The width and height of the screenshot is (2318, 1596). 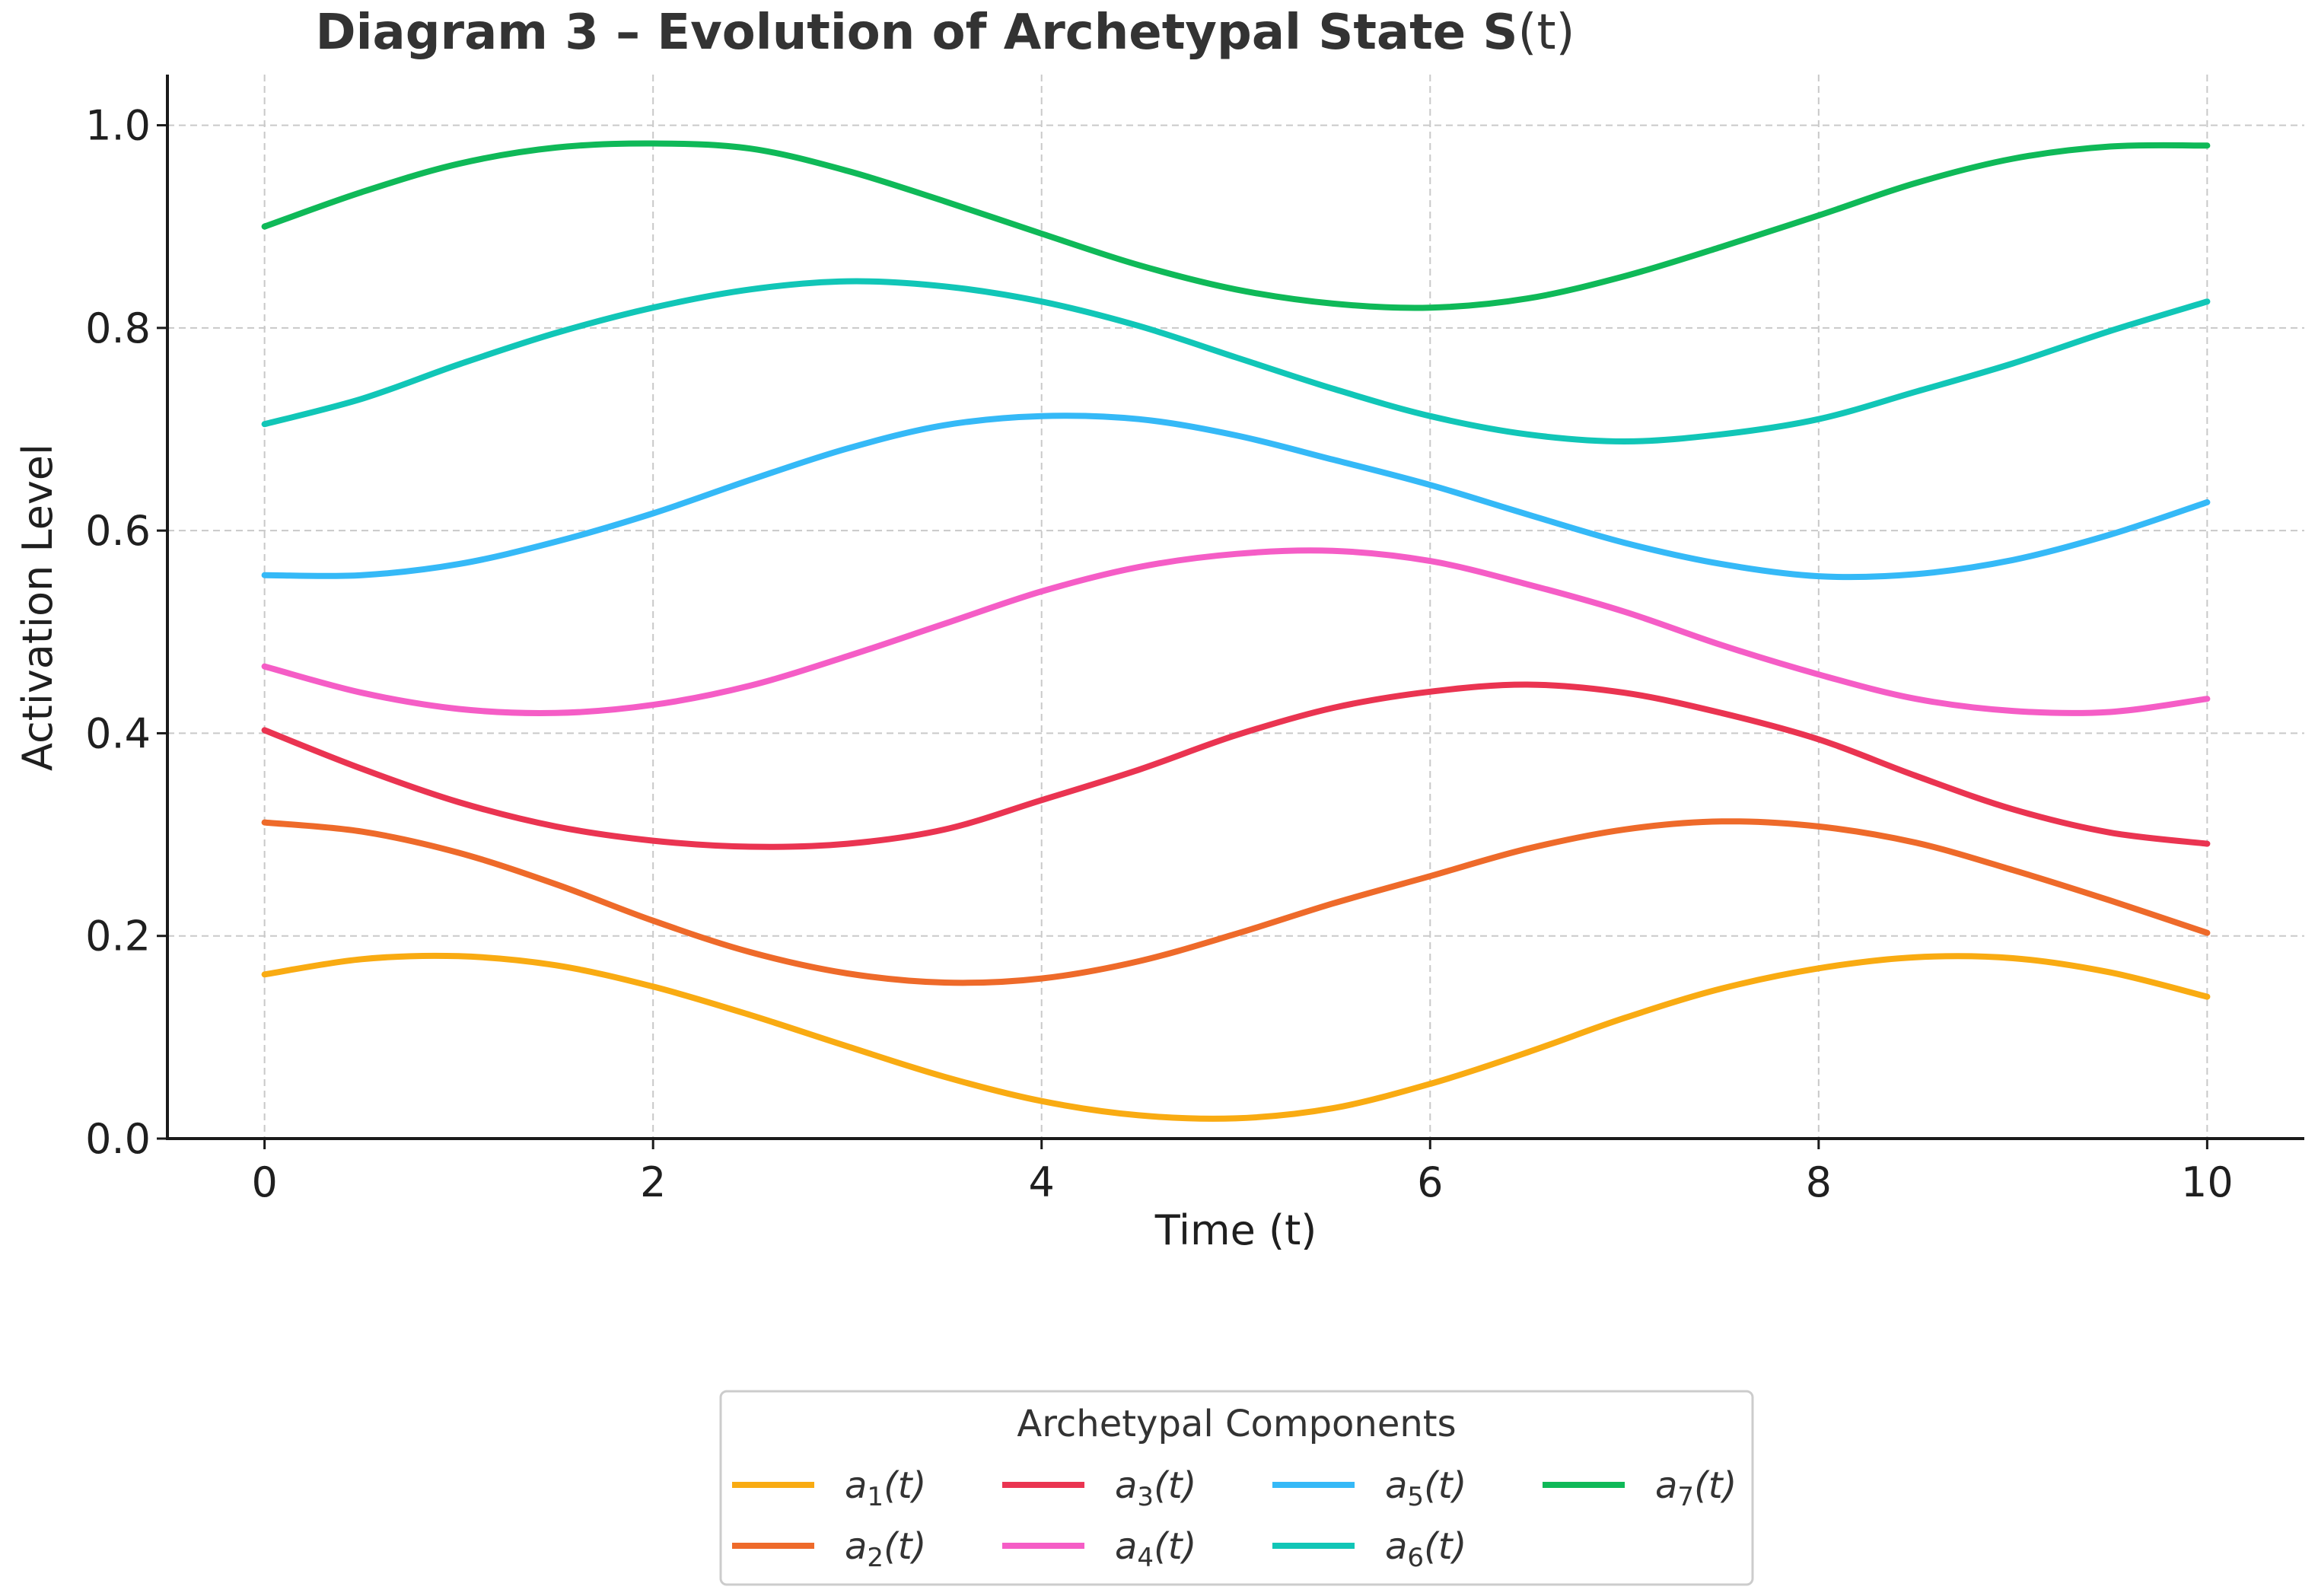 What do you see at coordinates (1819, 1182) in the screenshot?
I see `x-tick-label: 8` at bounding box center [1819, 1182].